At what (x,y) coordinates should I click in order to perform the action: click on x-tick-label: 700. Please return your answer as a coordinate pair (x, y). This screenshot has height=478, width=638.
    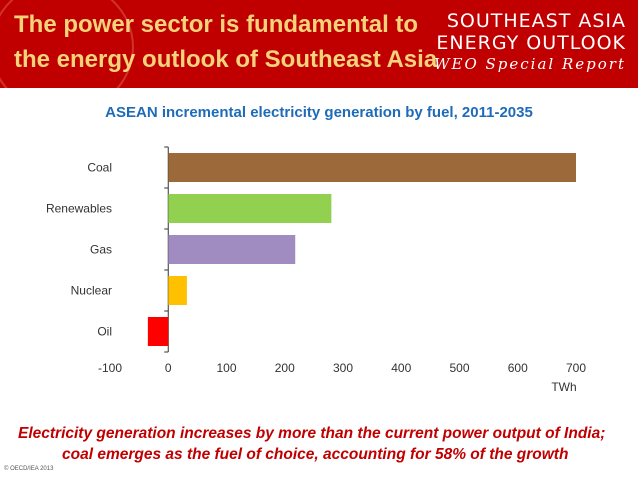
    Looking at the image, I should click on (576, 368).